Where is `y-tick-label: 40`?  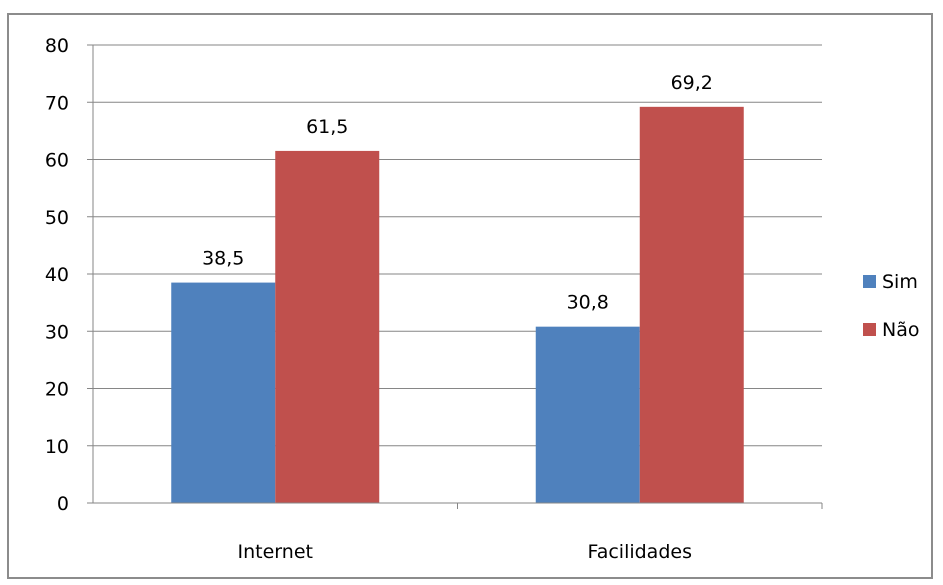 y-tick-label: 40 is located at coordinates (57, 275).